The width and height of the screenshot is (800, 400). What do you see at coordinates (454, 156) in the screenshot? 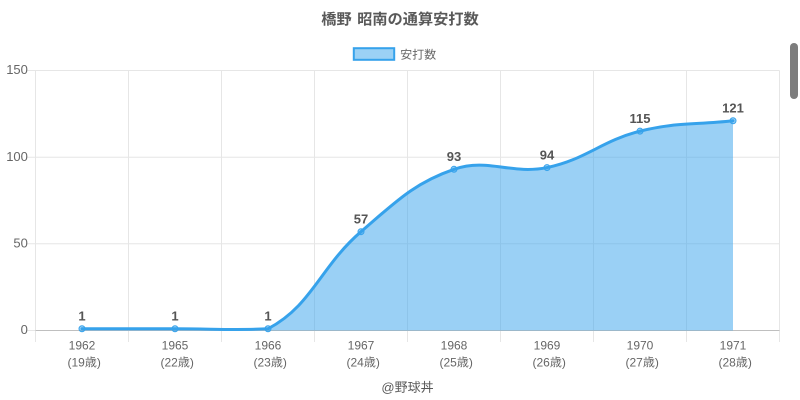
I see `svg-text: 93` at bounding box center [454, 156].